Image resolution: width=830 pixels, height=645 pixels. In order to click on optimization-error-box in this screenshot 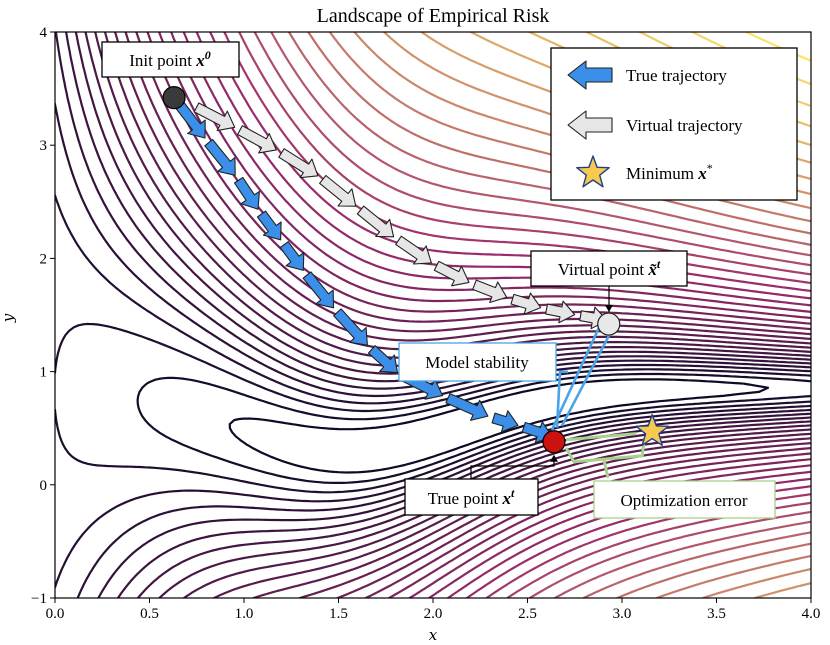, I will do `click(684, 499)`.